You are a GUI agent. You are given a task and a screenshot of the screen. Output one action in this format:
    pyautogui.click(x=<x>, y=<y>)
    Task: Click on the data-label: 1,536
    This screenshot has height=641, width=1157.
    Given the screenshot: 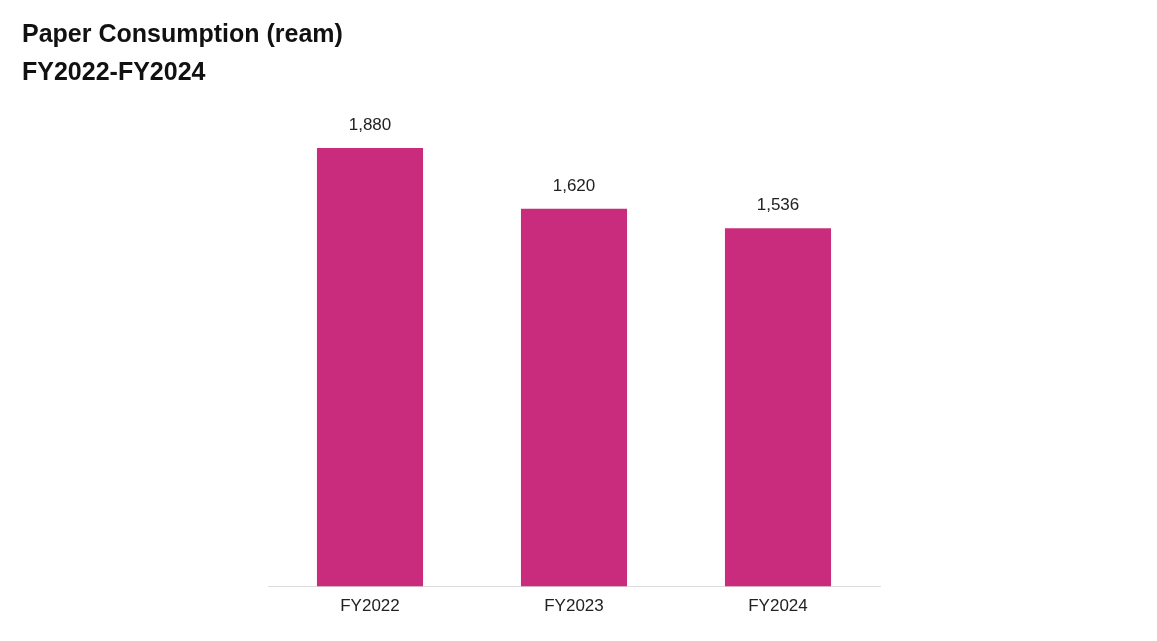 What is the action you would take?
    pyautogui.click(x=778, y=205)
    